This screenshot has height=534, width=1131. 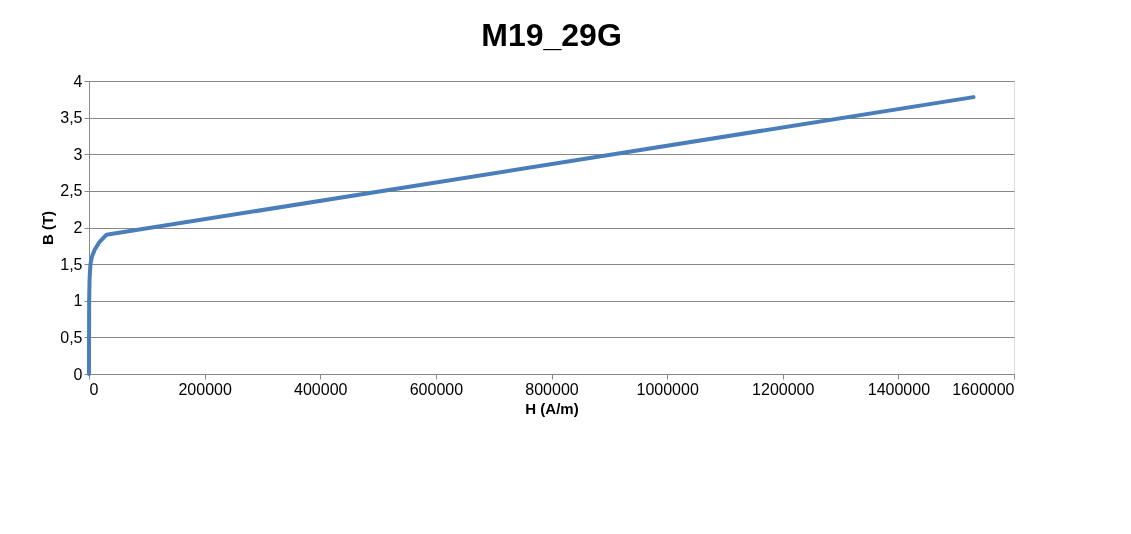 I want to click on y-tick-label: 0, so click(x=78, y=374).